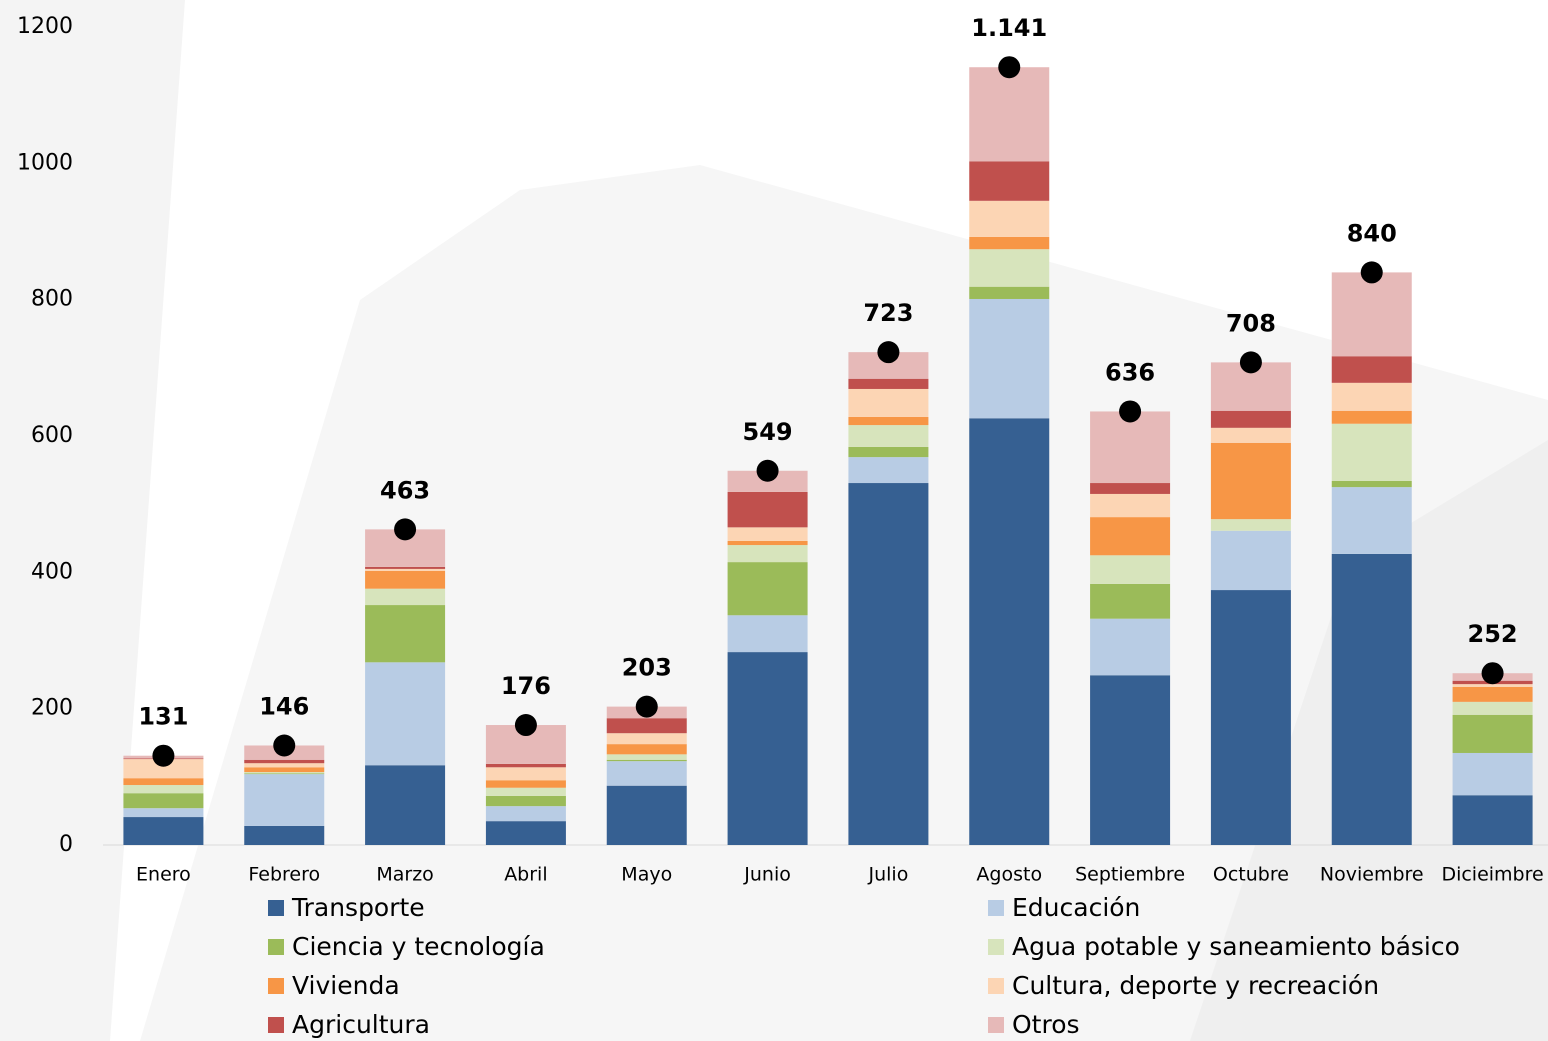 The height and width of the screenshot is (1041, 1548). Describe the element at coordinates (646, 875) in the screenshot. I see `x-tick-label: Mayo` at that location.